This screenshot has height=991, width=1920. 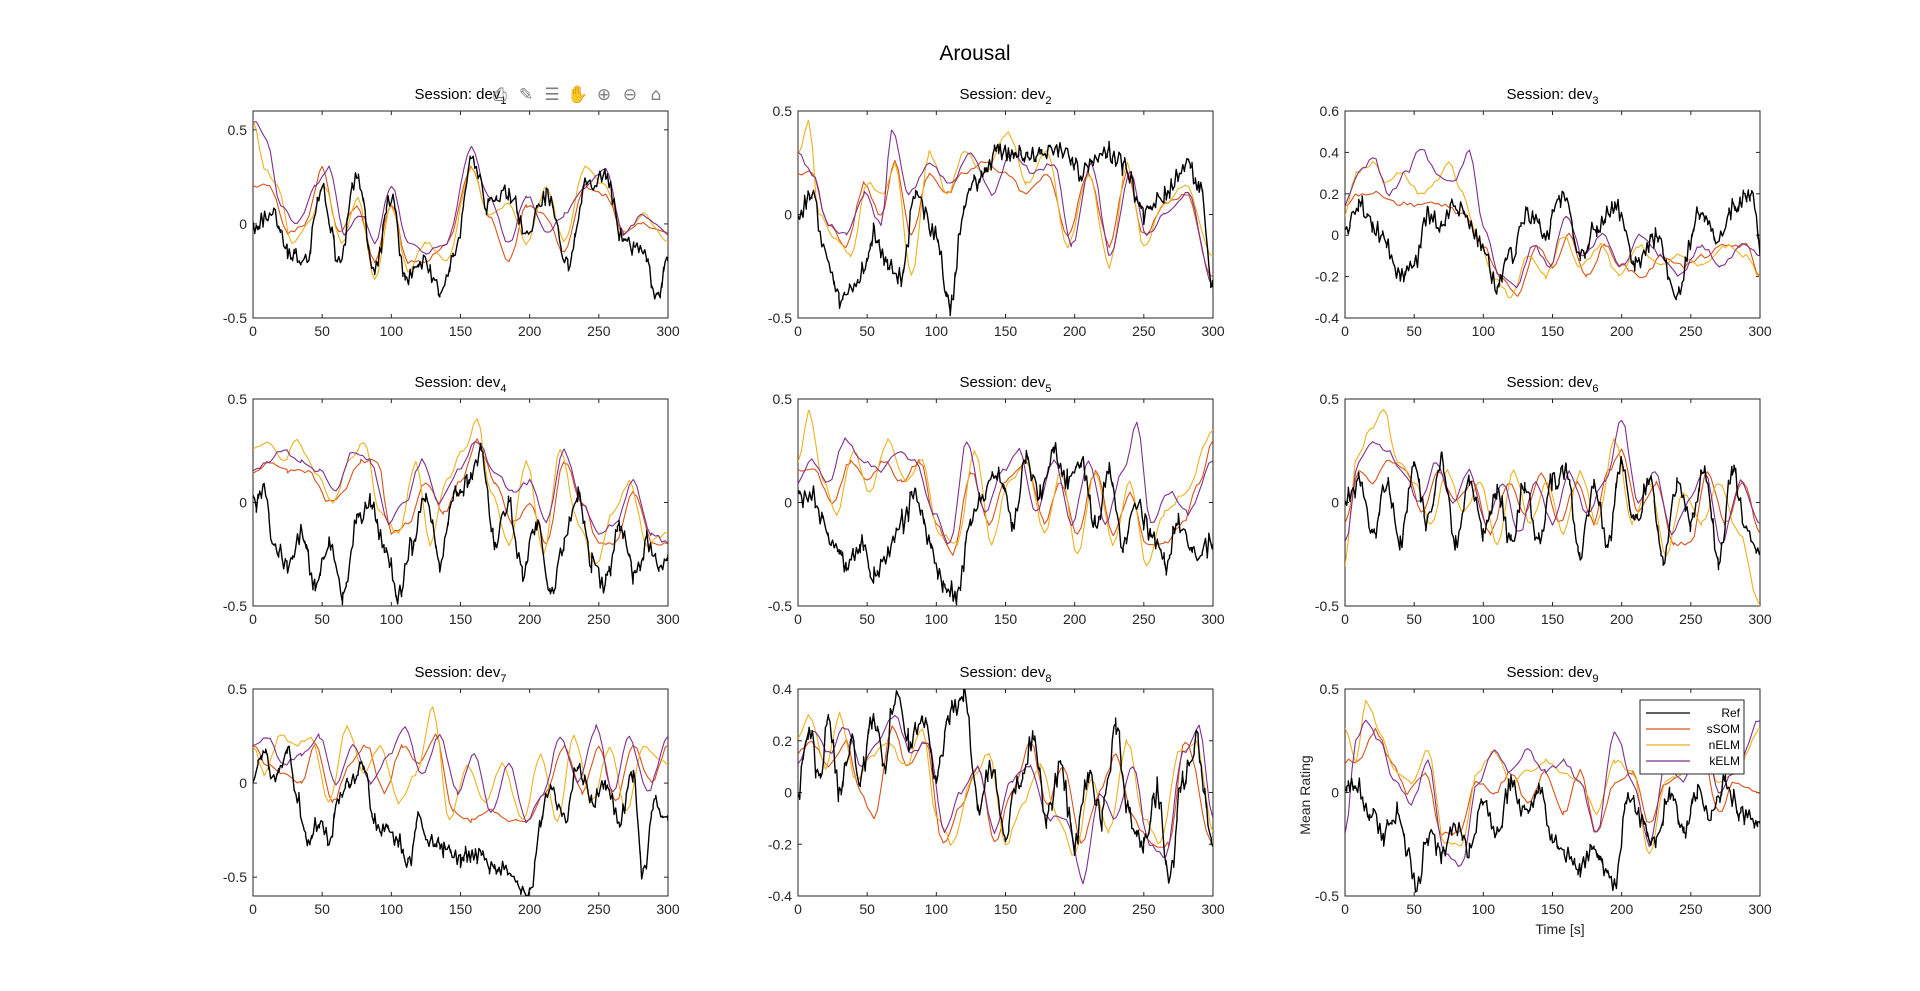 I want to click on export-icon: ⎙, so click(x=500, y=95).